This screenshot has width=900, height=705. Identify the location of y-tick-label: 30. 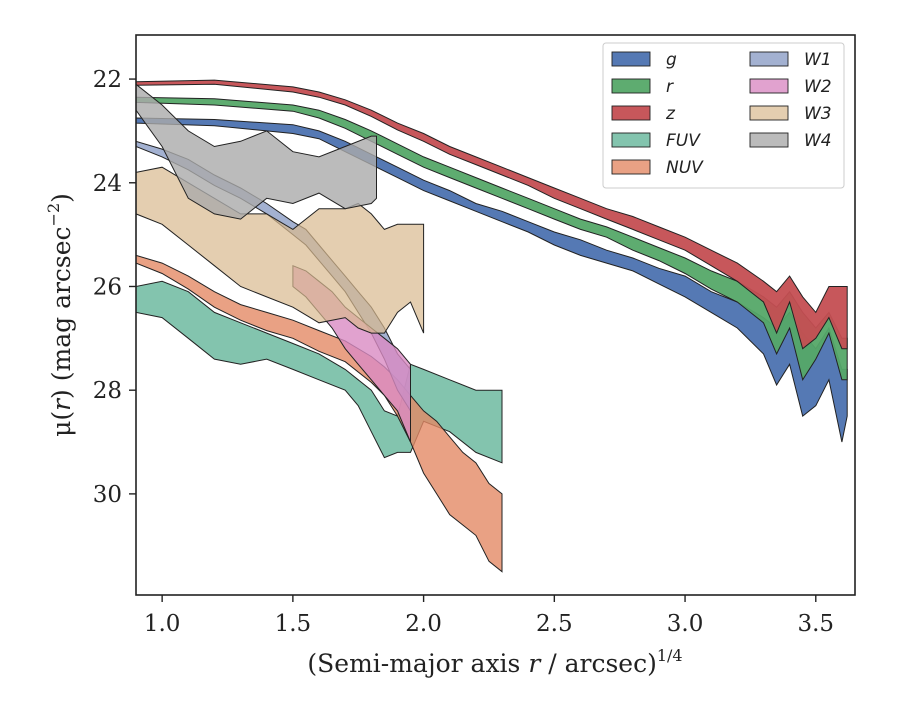
(107, 495).